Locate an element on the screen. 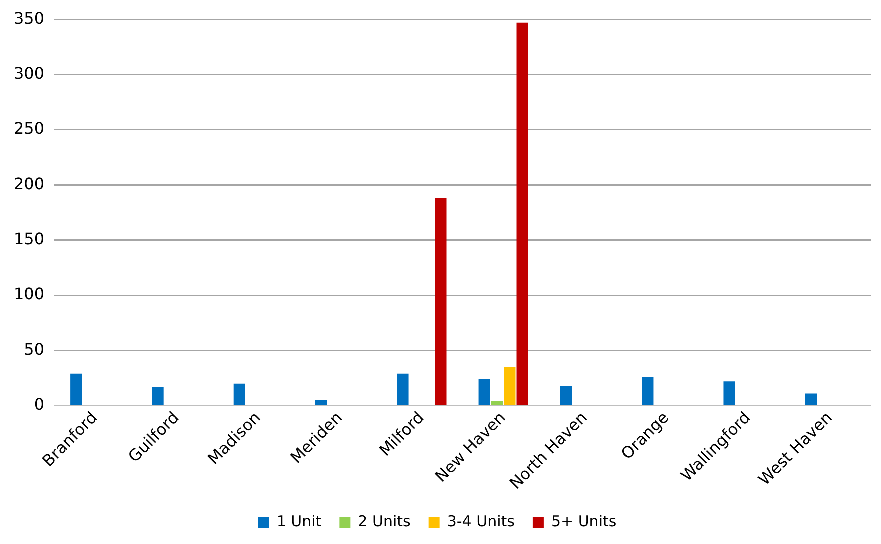  y-tick-label: 0 is located at coordinates (39, 404).